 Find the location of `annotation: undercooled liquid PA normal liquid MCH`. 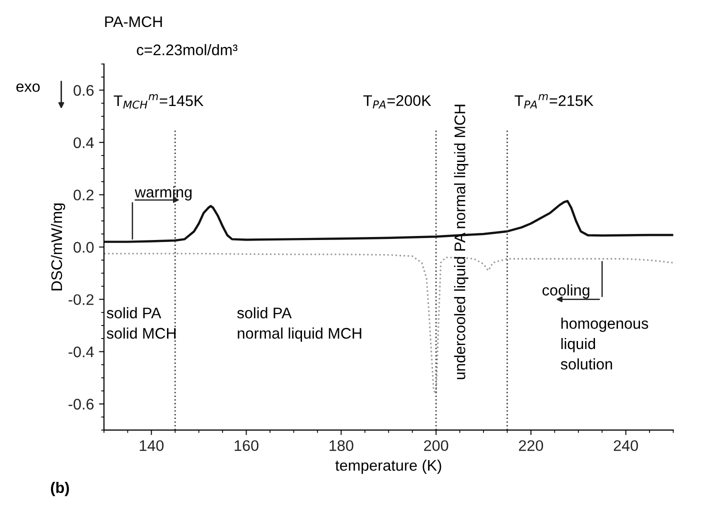

annotation: undercooled liquid PA normal liquid MCH is located at coordinates (461, 242).